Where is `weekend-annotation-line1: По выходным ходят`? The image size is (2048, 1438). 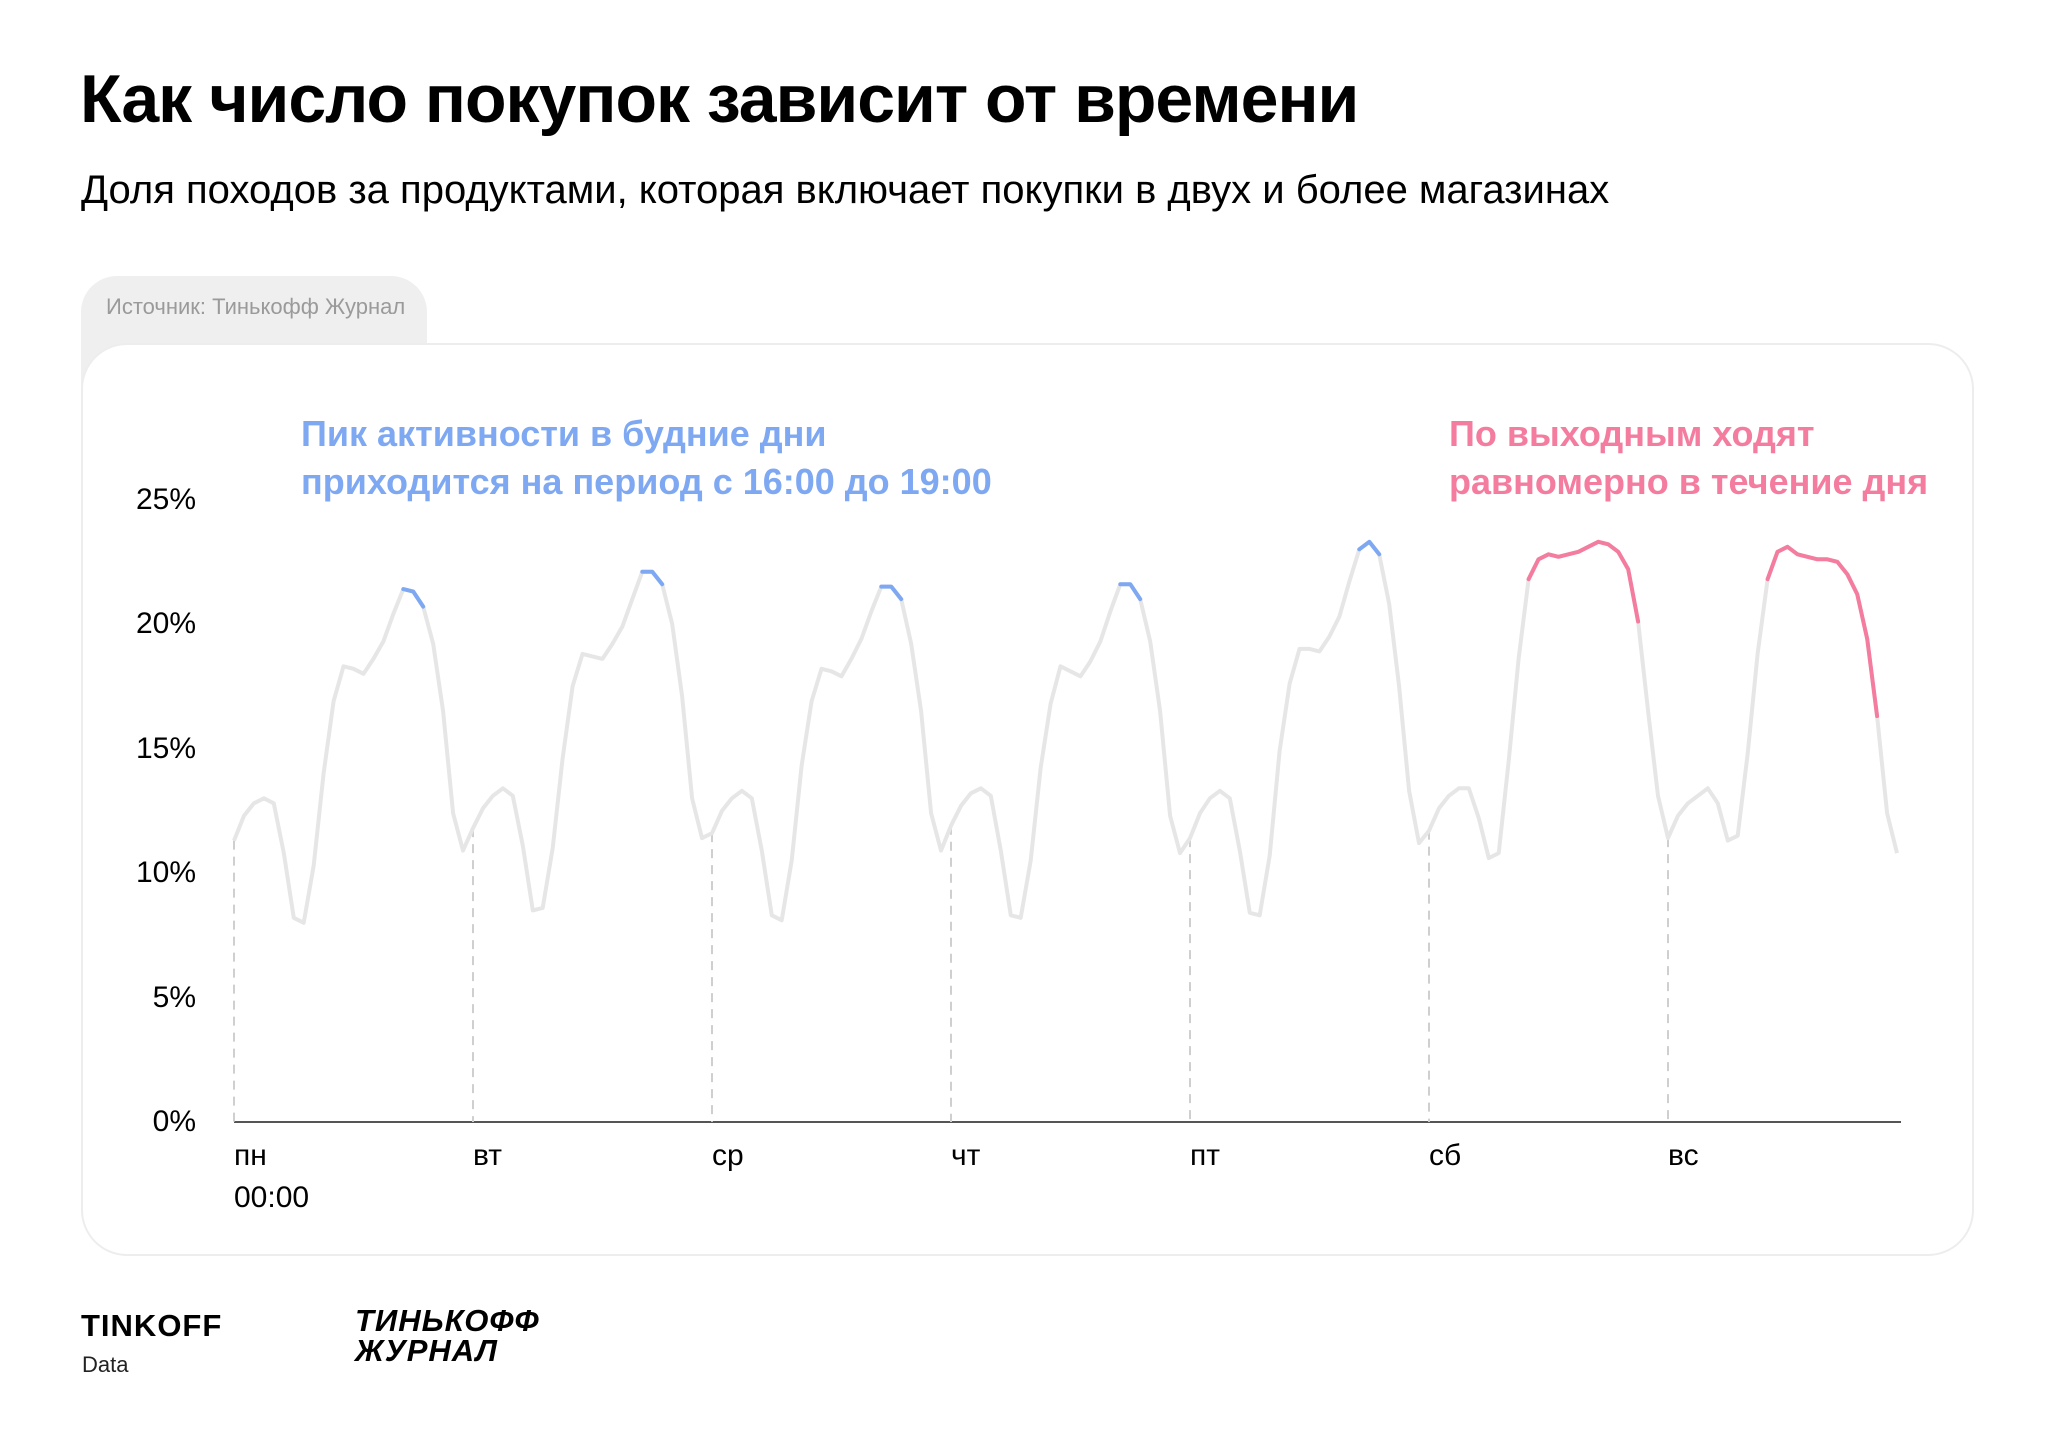 weekend-annotation-line1: По выходным ходят is located at coordinates (1632, 433).